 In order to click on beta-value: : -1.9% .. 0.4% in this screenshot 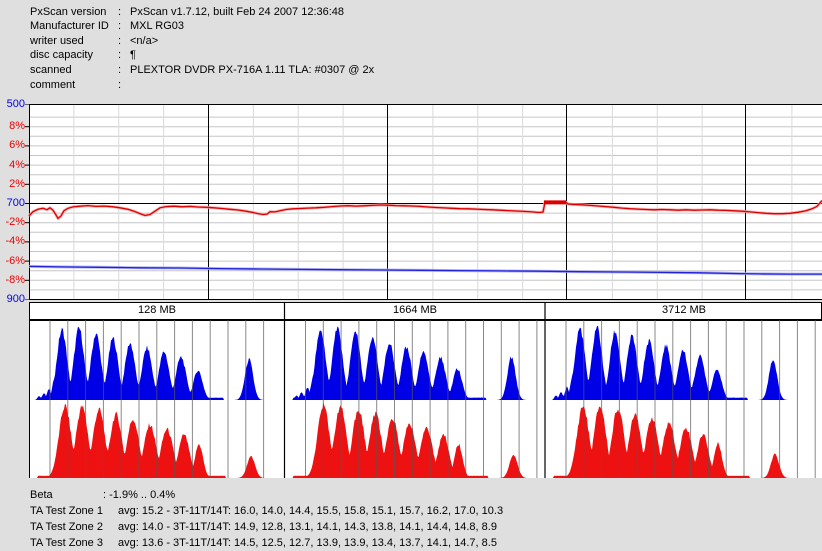, I will do `click(139, 495)`.